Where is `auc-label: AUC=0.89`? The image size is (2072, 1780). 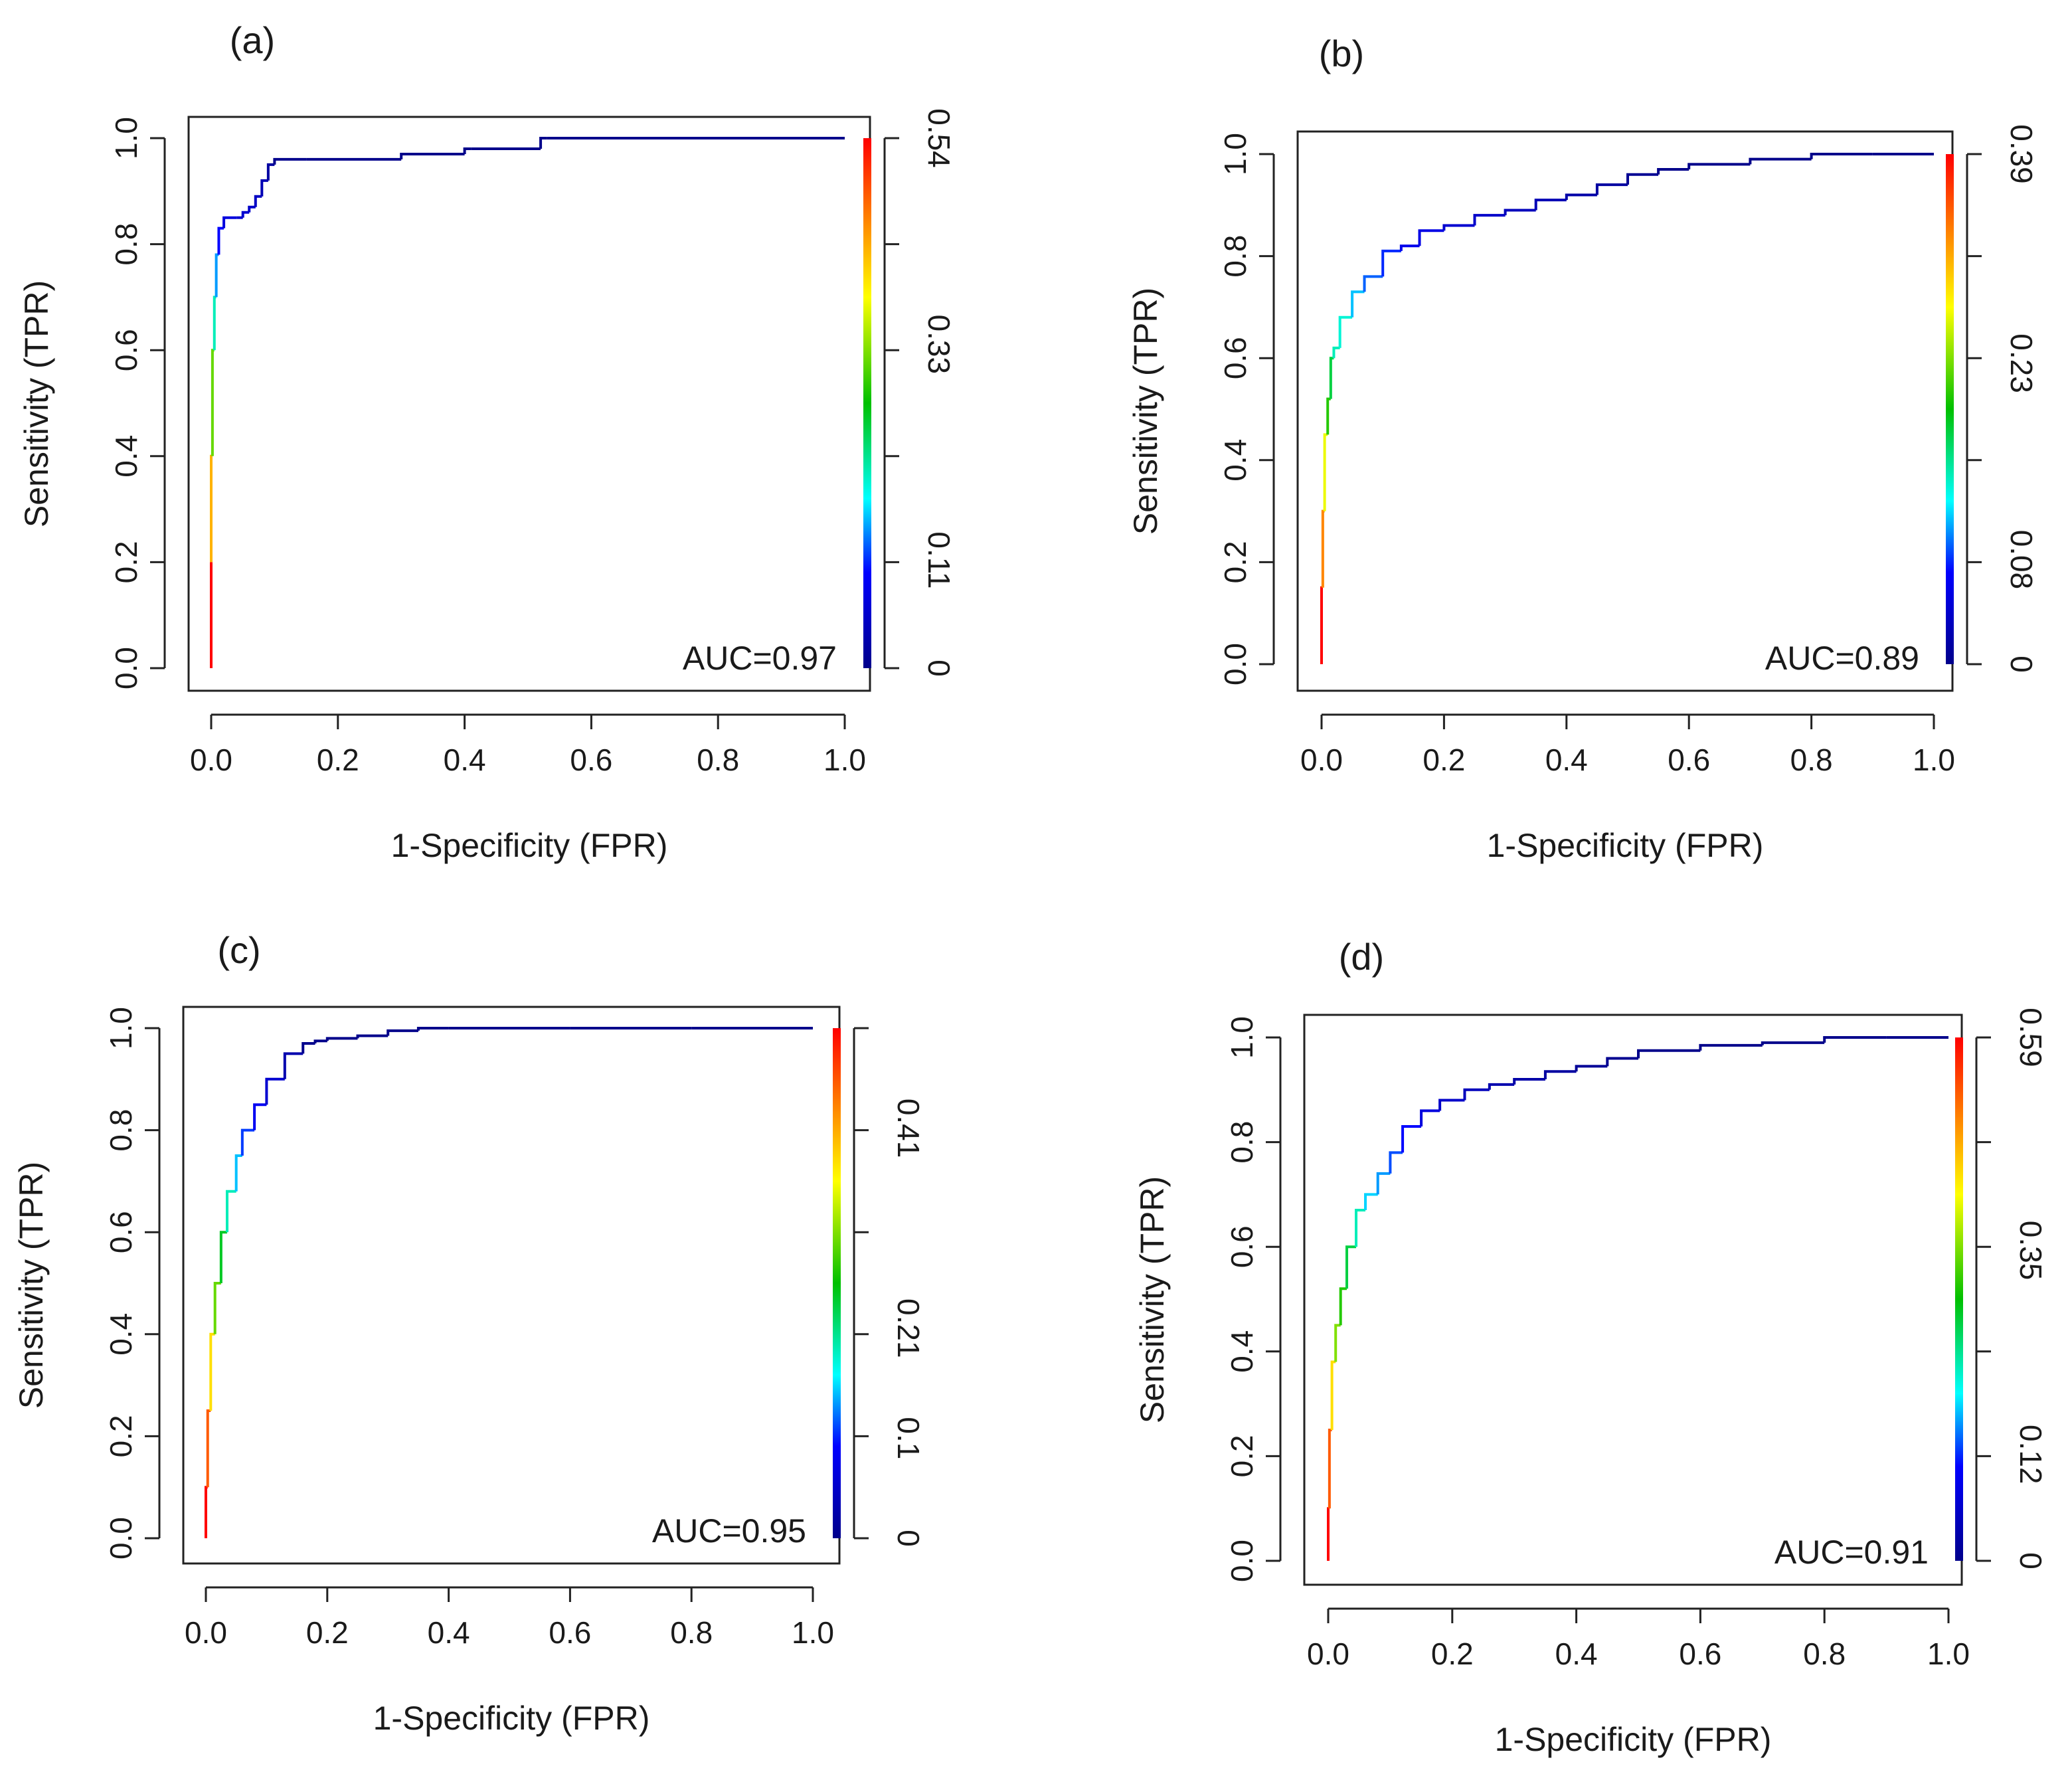
auc-label: AUC=0.89 is located at coordinates (1842, 658).